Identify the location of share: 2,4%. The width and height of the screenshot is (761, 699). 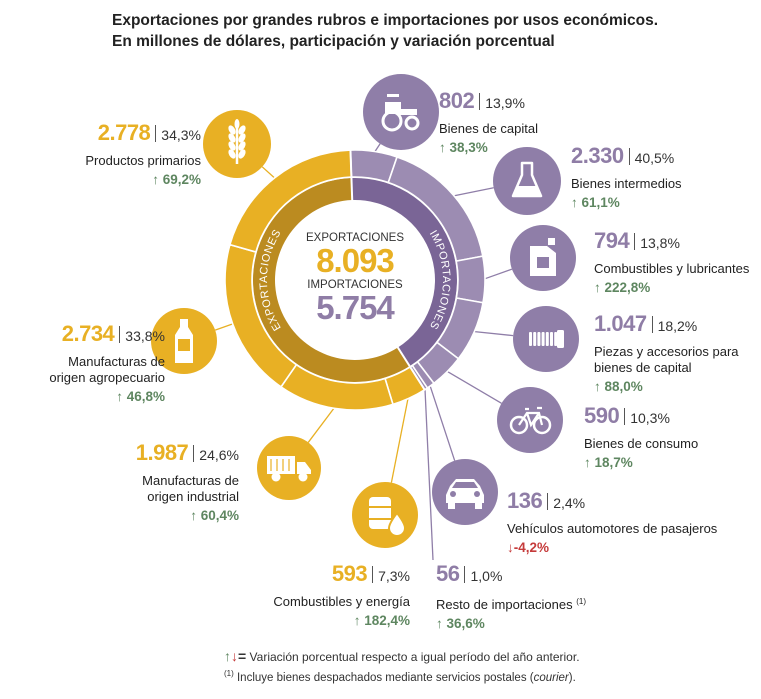
(569, 503).